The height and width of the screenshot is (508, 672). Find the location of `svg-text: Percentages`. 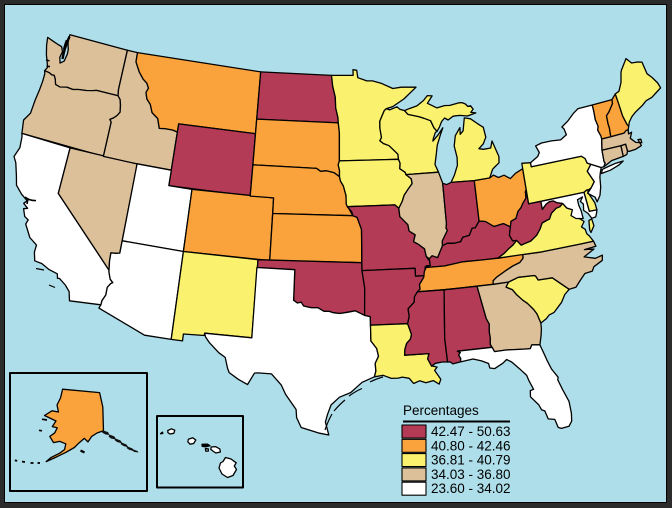

svg-text: Percentages is located at coordinates (441, 410).